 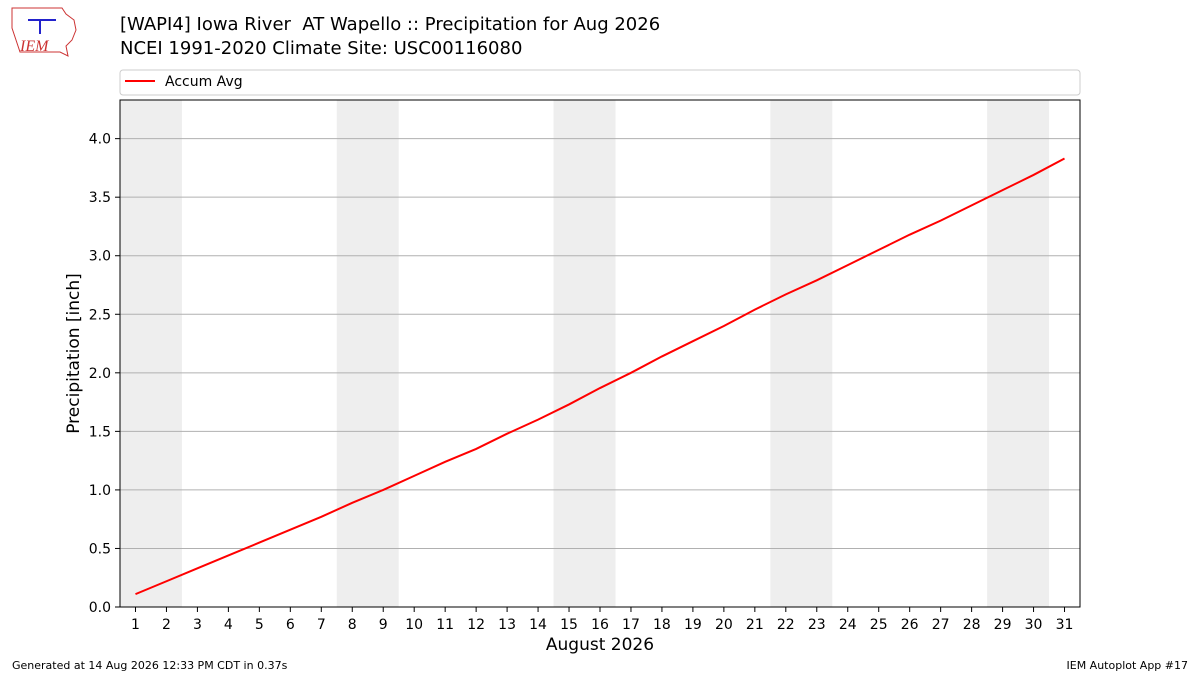 I want to click on x-tick-label: 8, so click(x=352, y=625).